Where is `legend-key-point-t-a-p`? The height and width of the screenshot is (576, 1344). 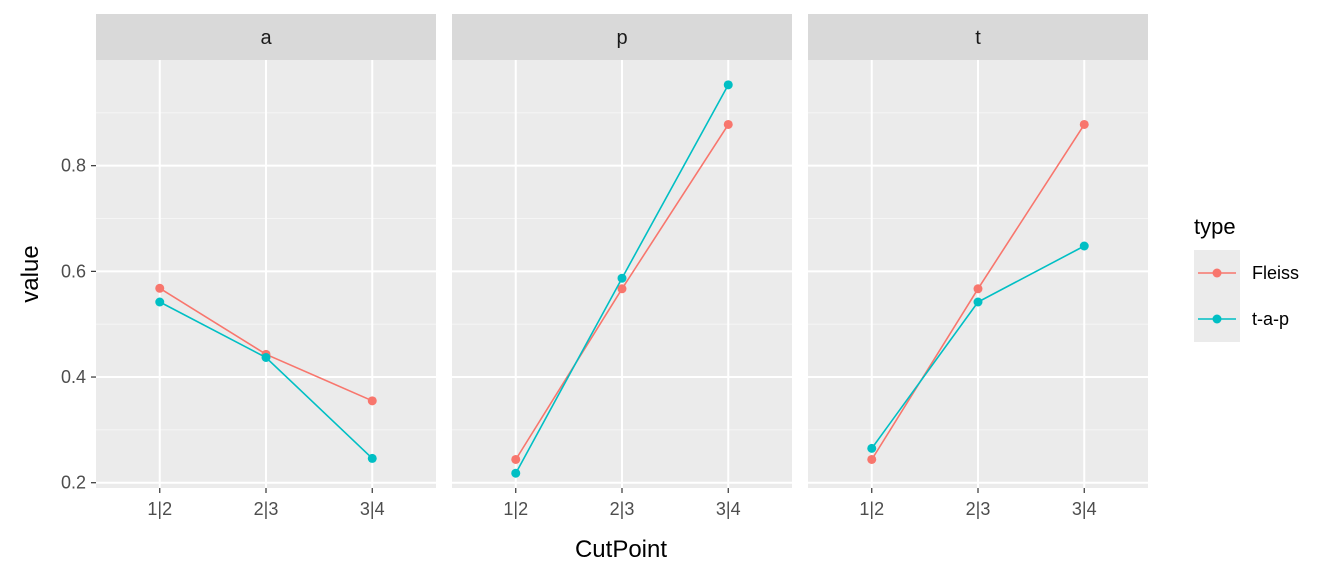 legend-key-point-t-a-p is located at coordinates (1217, 319).